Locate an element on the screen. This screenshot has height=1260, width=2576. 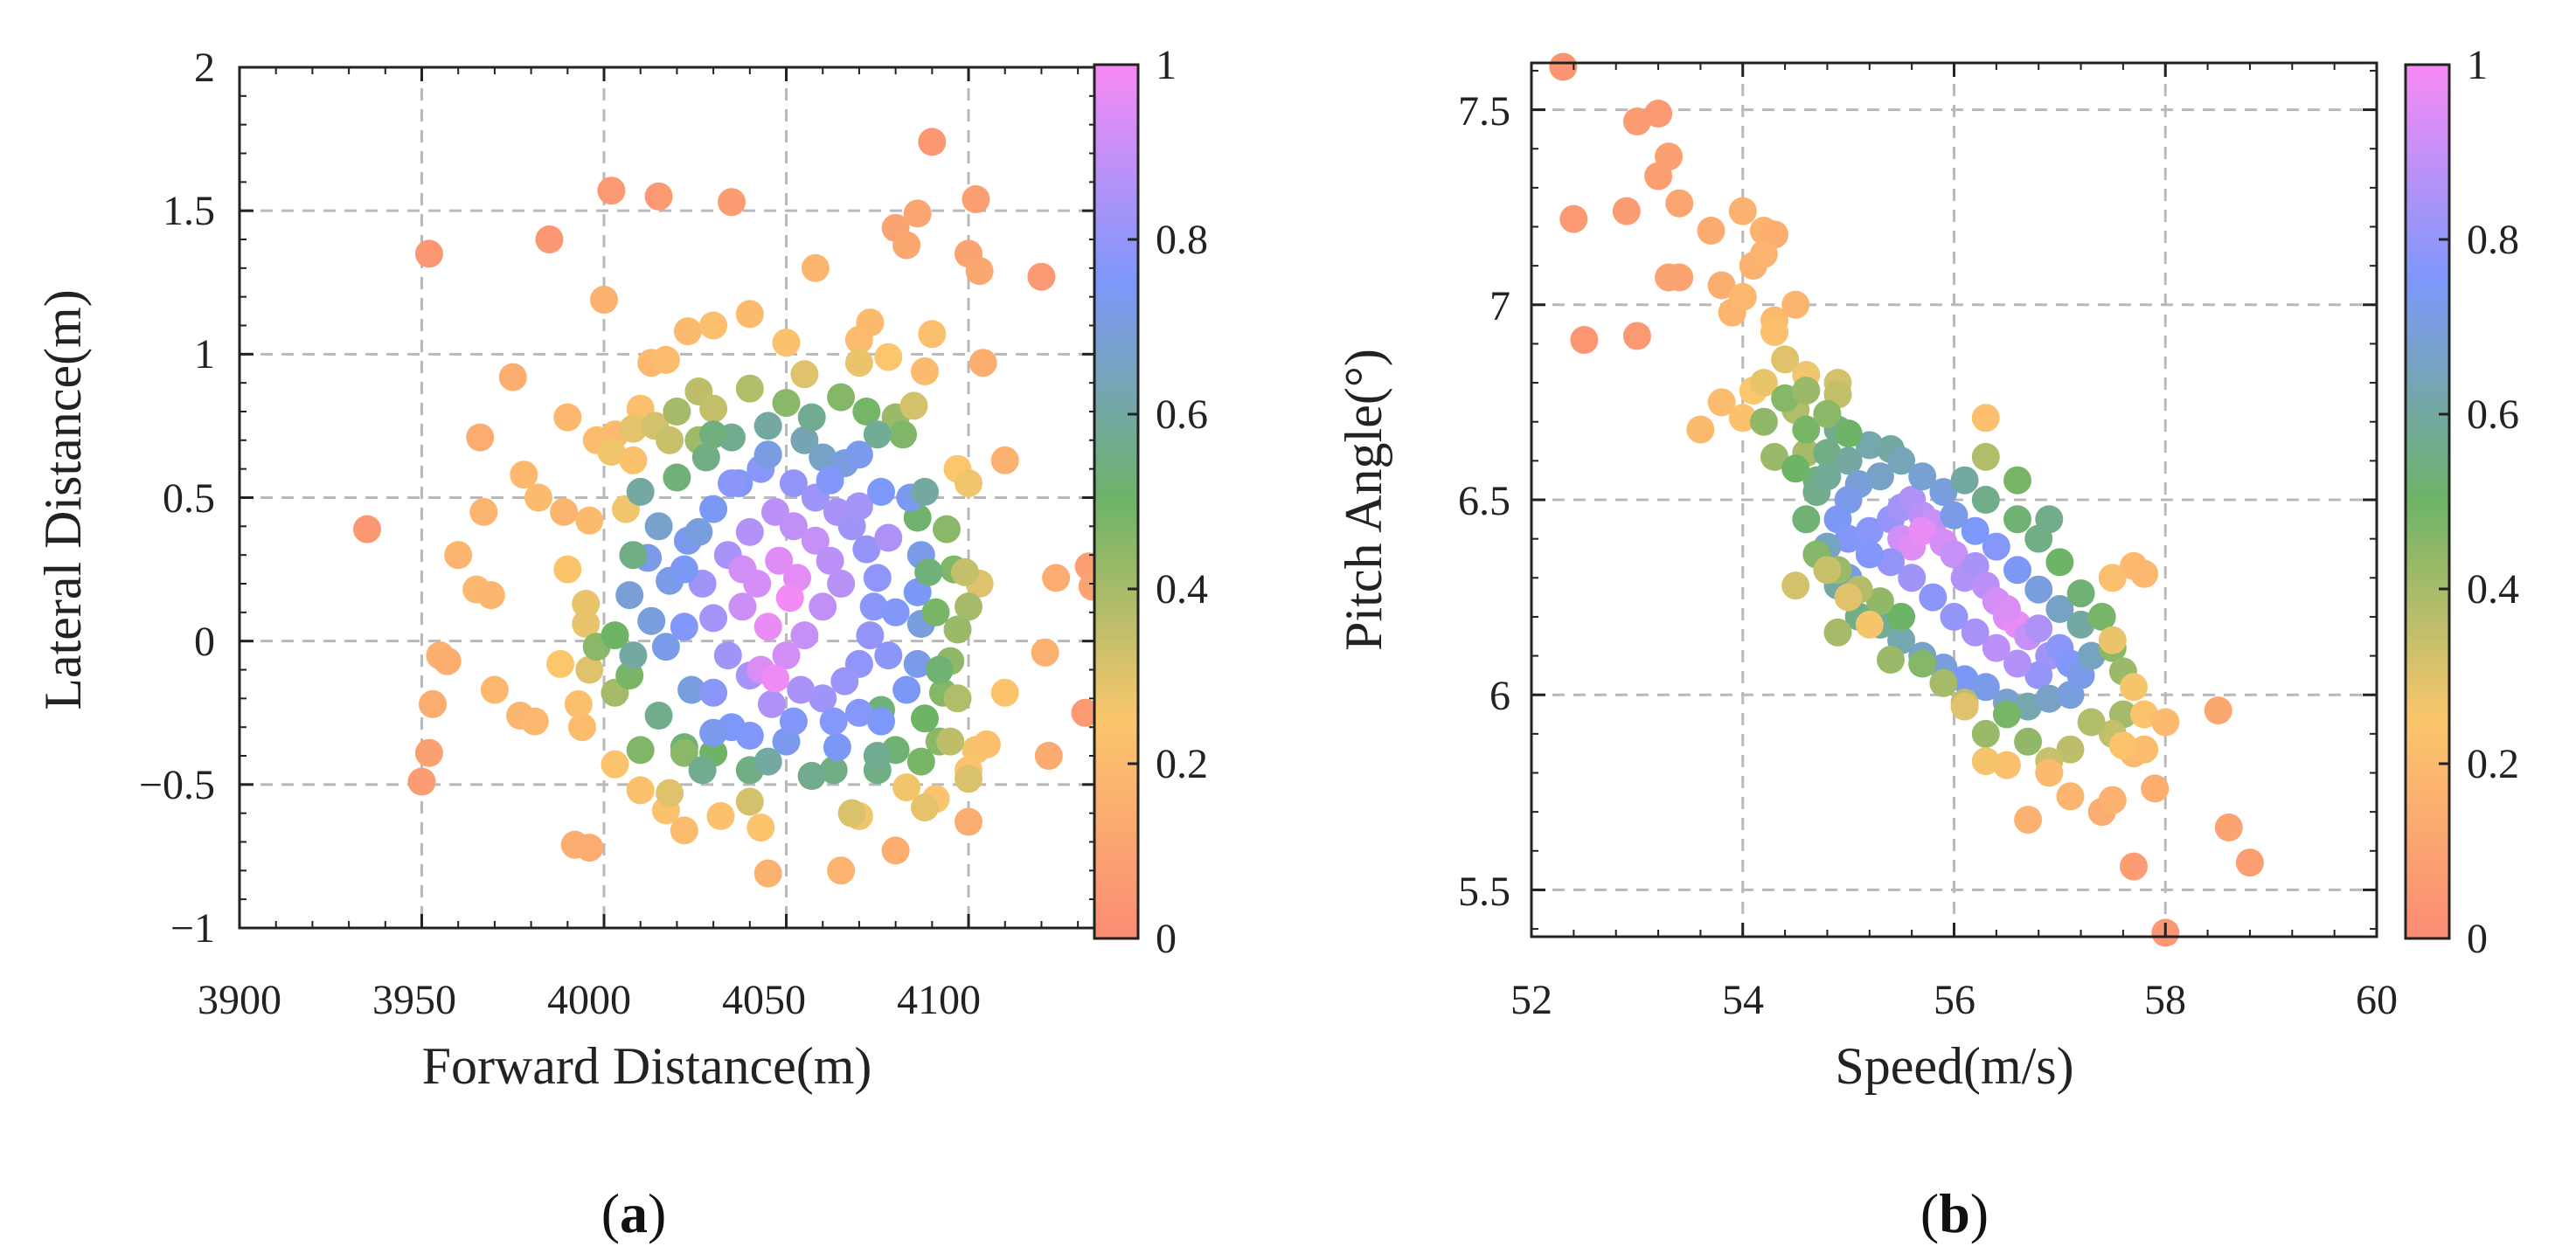
panel-a-colorbar-tick-label: 0.2 is located at coordinates (1182, 764).